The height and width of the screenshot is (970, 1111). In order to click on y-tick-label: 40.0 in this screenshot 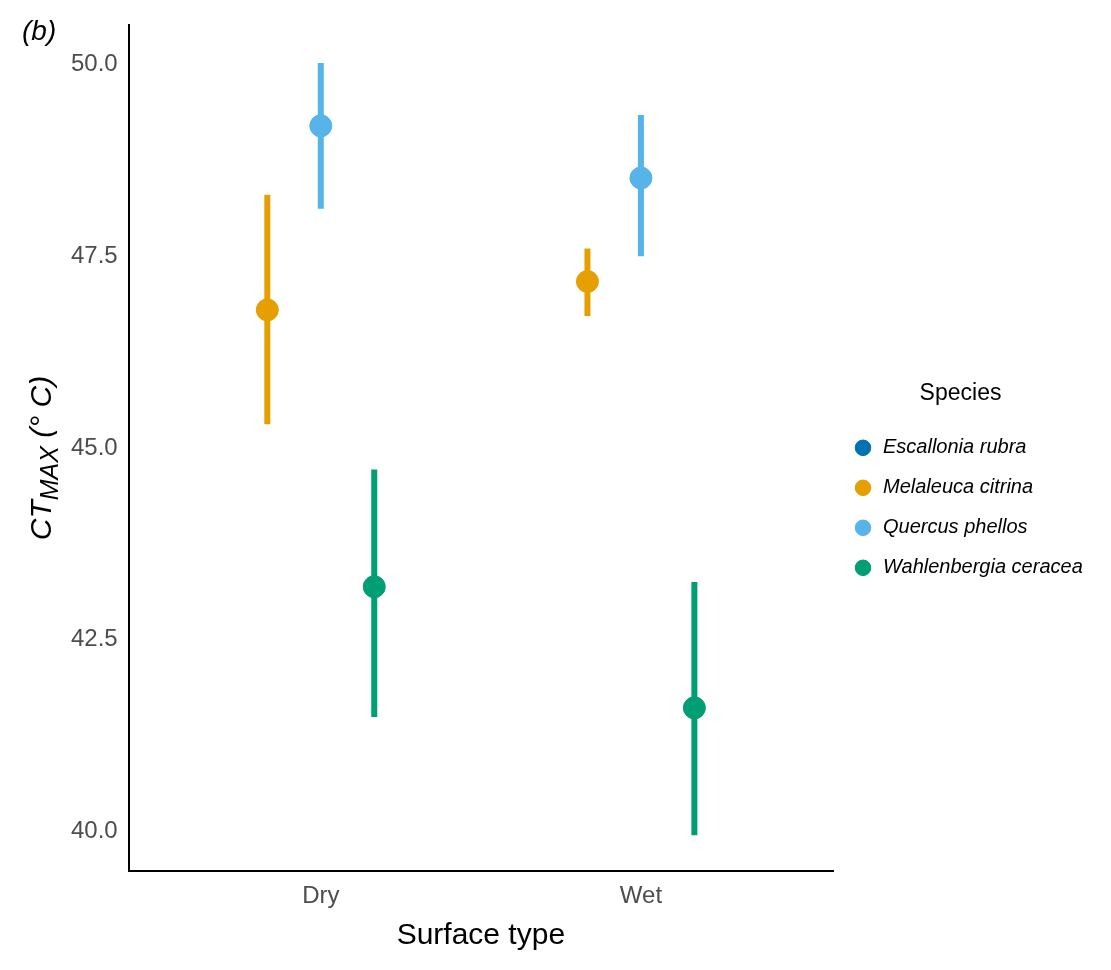, I will do `click(94, 829)`.